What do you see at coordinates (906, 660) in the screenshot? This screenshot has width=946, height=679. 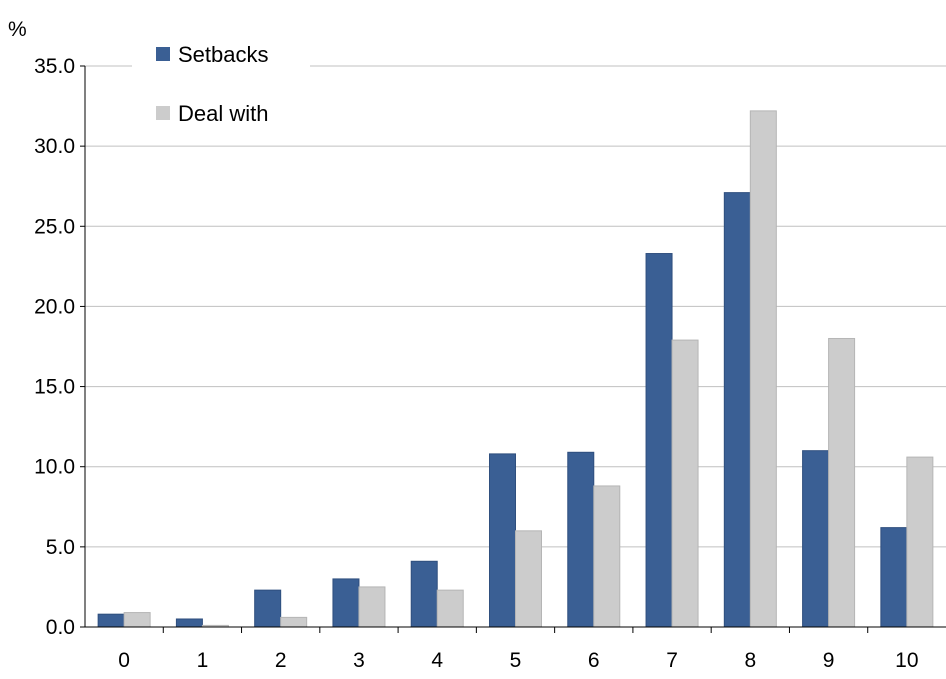 I see `x-tick-label: 10` at bounding box center [906, 660].